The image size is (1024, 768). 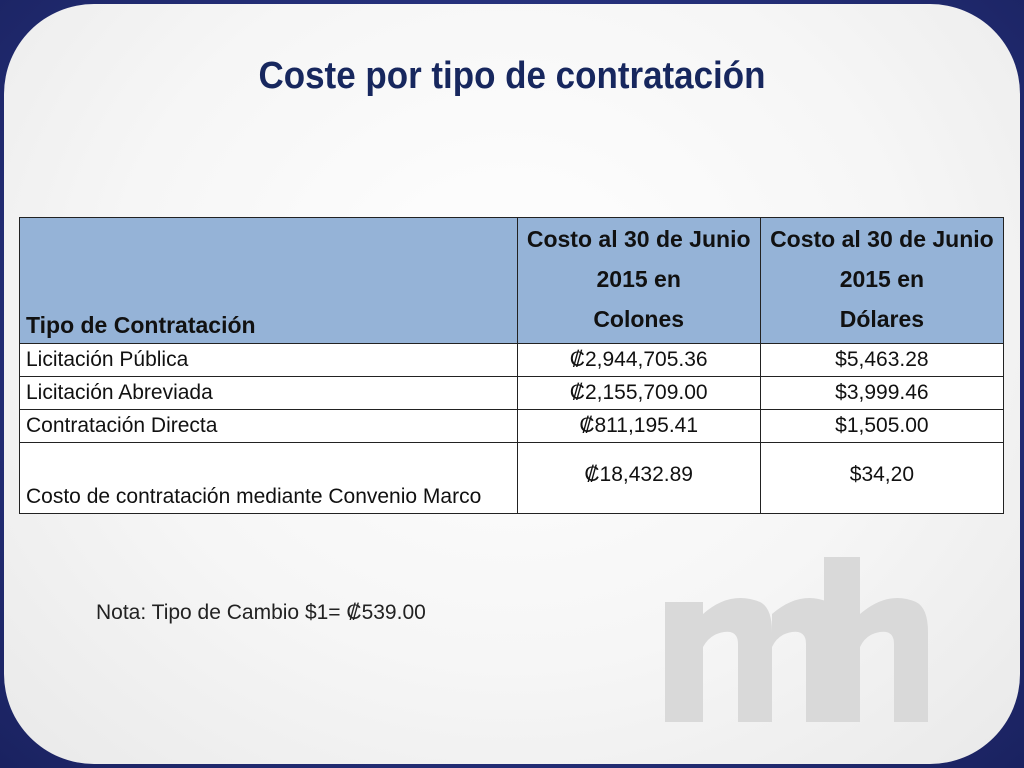 What do you see at coordinates (882, 393) in the screenshot?
I see `cell-dolares: $3,999.46` at bounding box center [882, 393].